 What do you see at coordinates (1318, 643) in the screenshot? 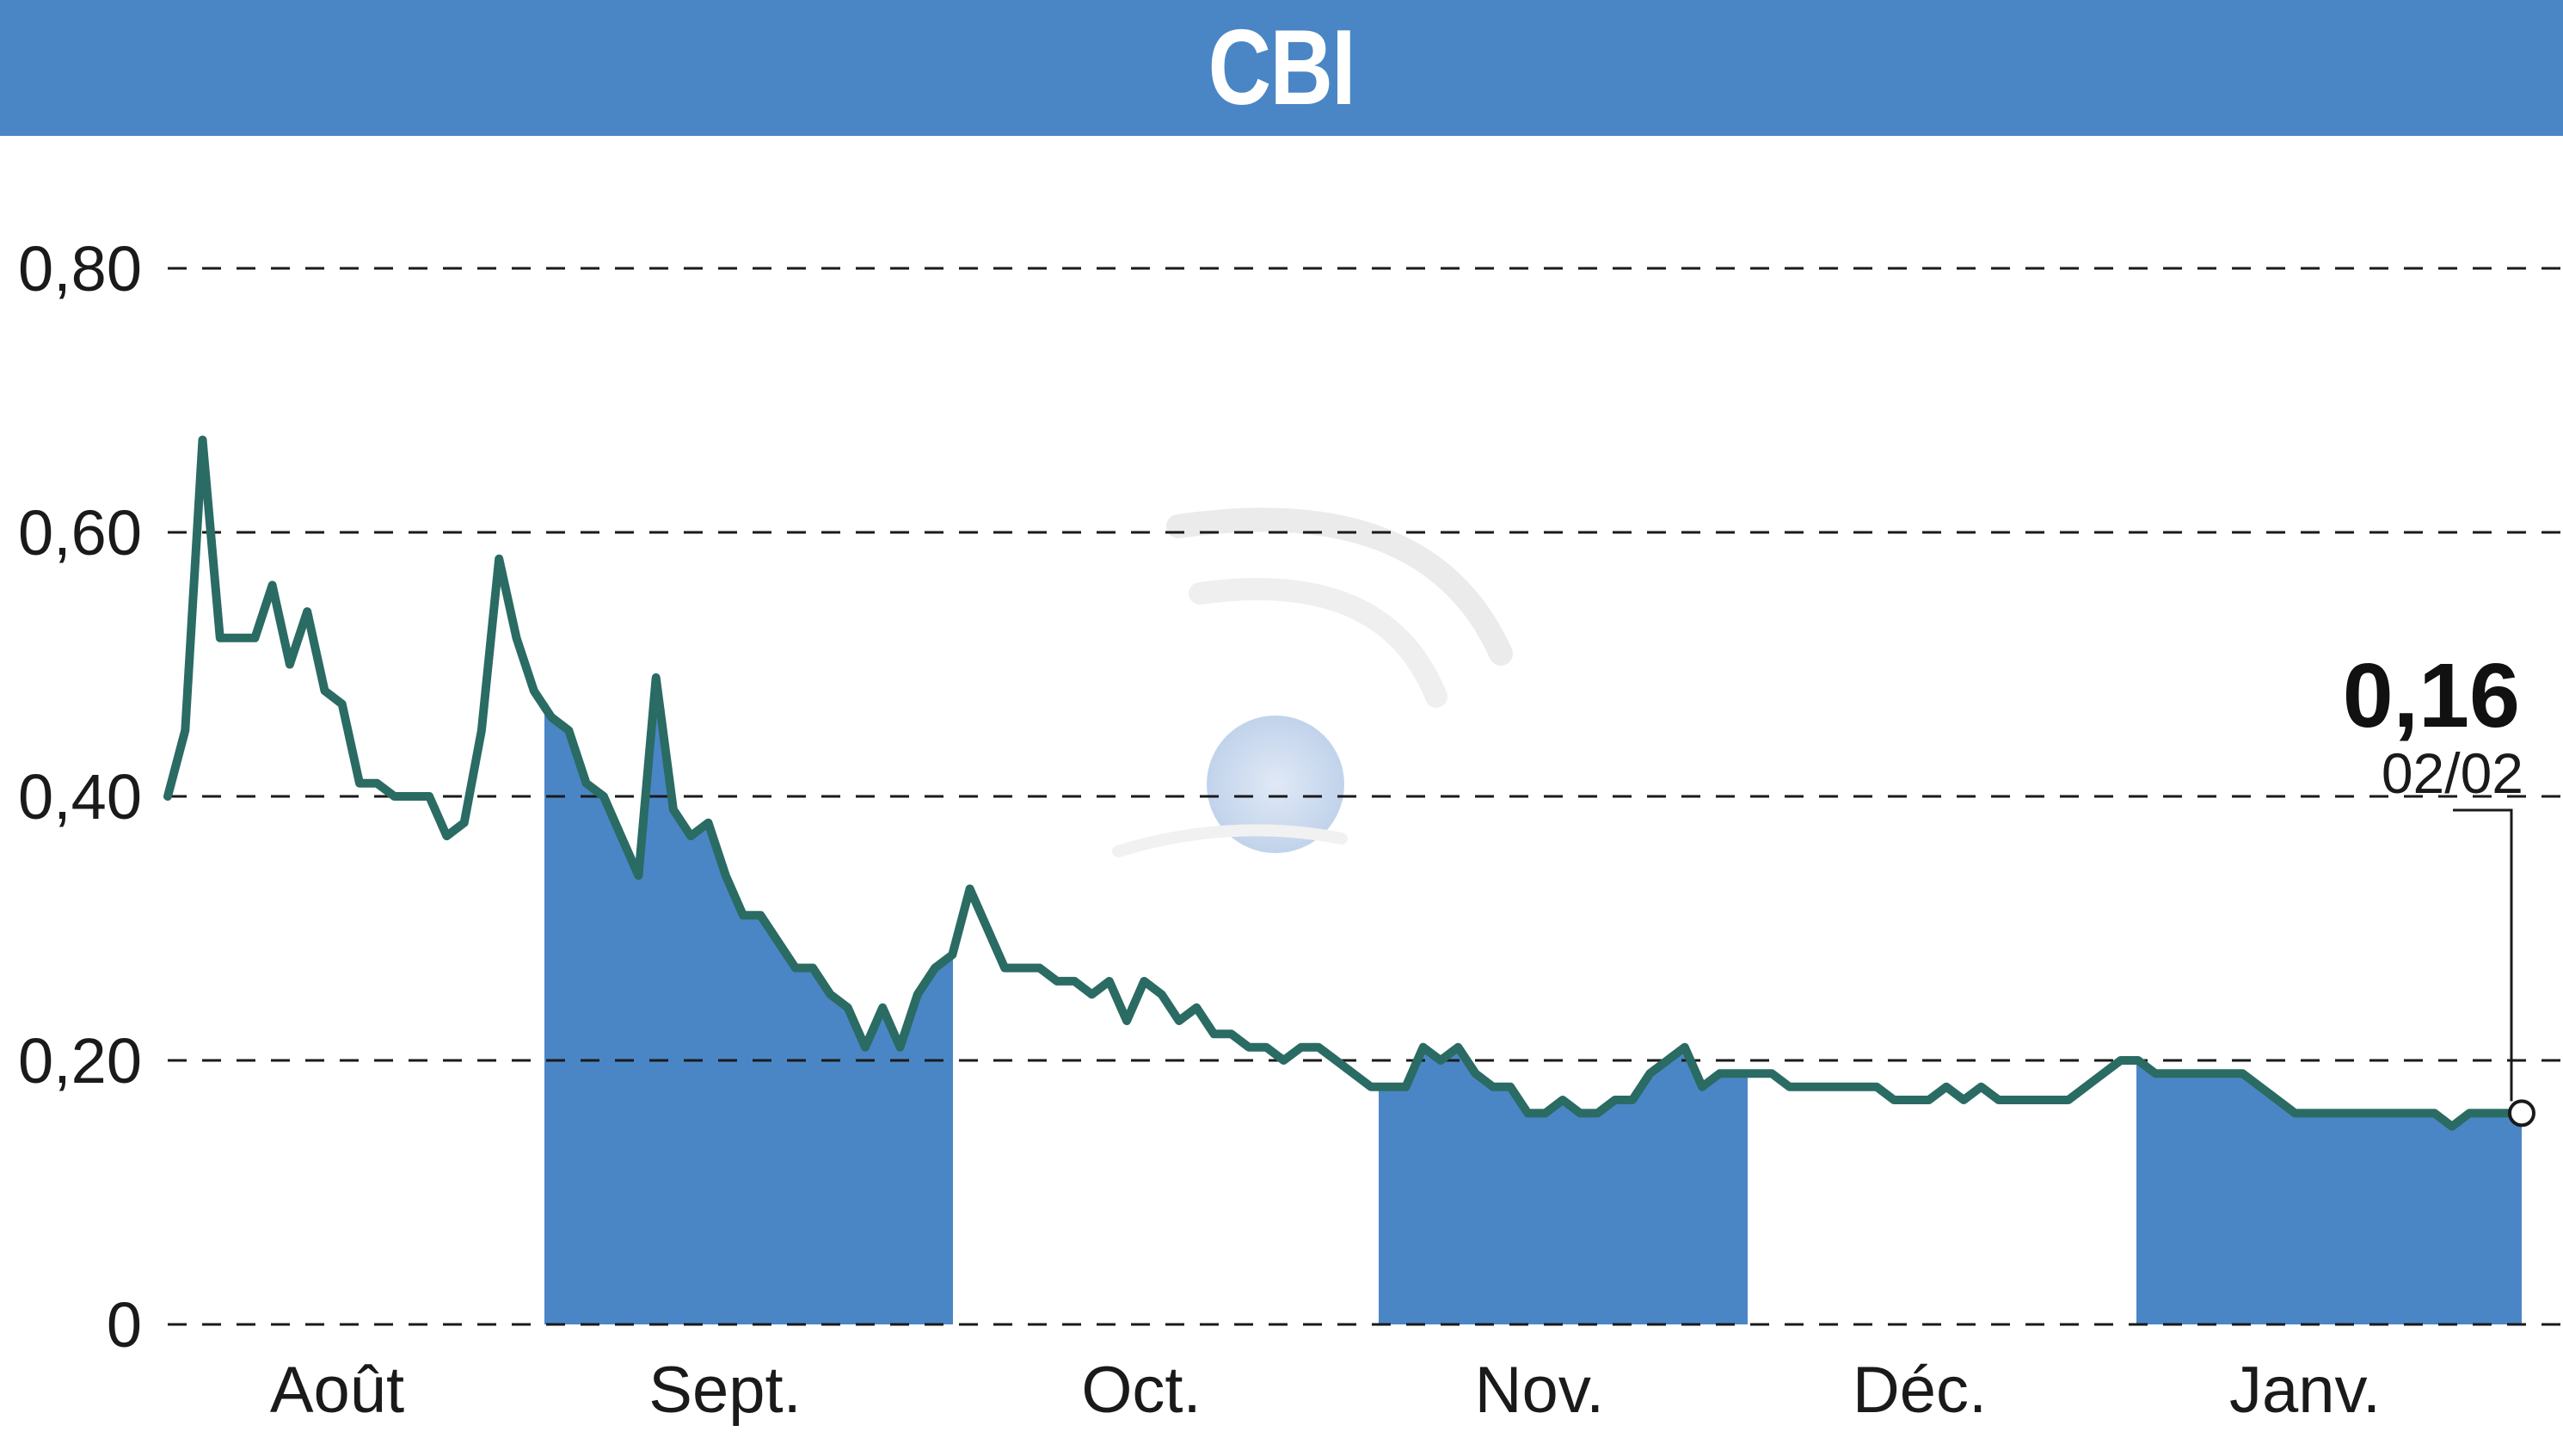
I see `watermark-arc-inner` at bounding box center [1318, 643].